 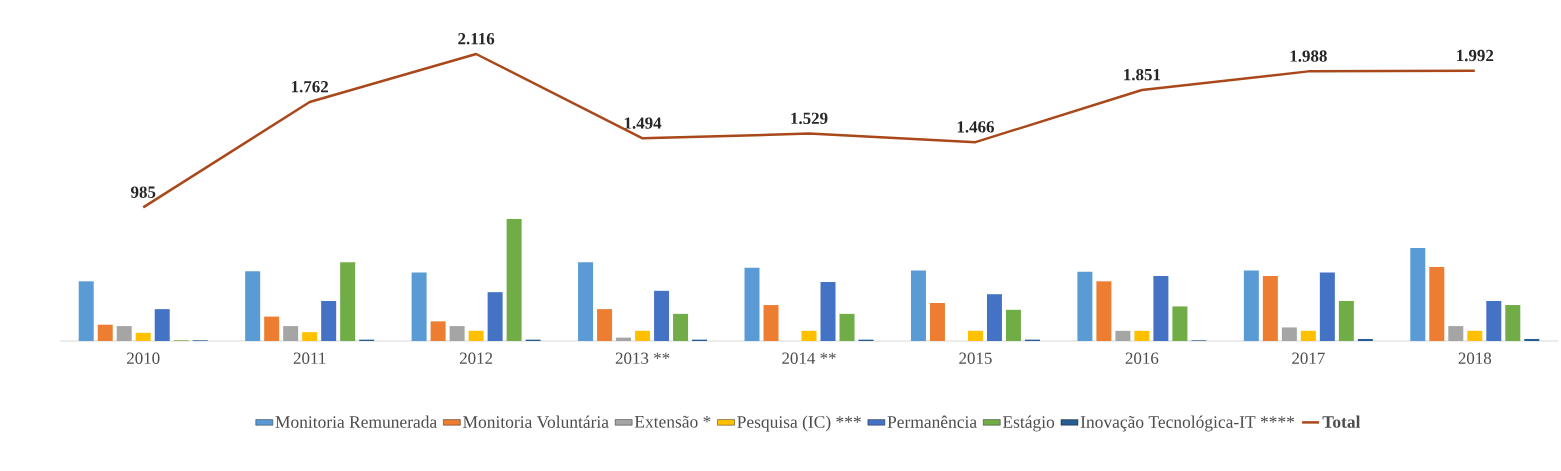 What do you see at coordinates (143, 358) in the screenshot?
I see `x-tick-label: 2010` at bounding box center [143, 358].